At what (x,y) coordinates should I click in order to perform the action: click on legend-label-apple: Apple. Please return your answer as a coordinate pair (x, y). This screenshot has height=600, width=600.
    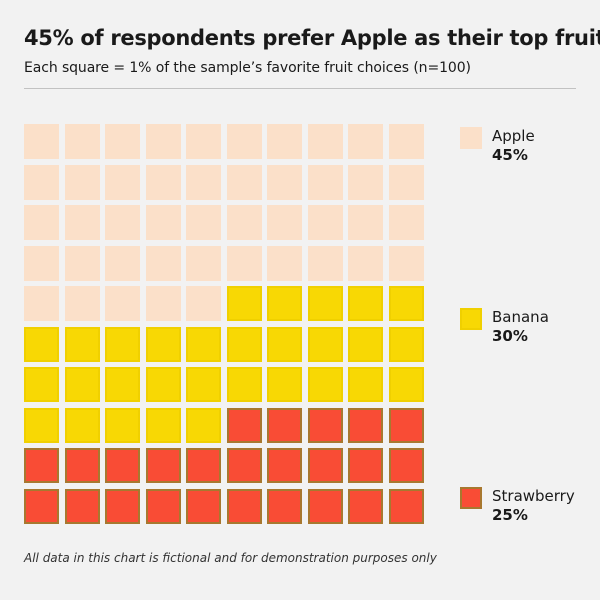
    Looking at the image, I should click on (513, 136).